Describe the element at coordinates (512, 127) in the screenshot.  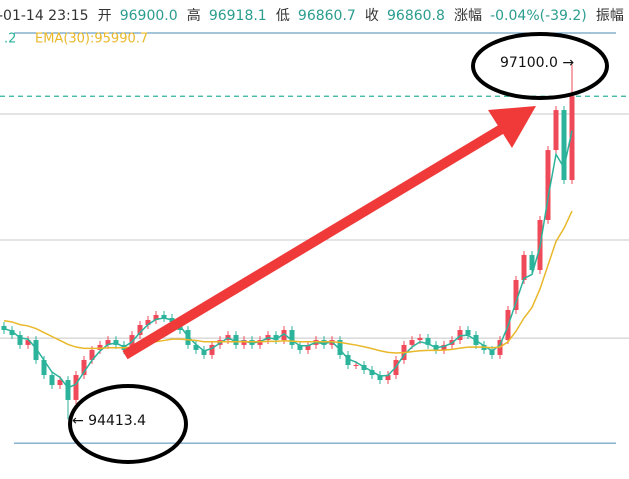
I see `arrow-head` at that location.